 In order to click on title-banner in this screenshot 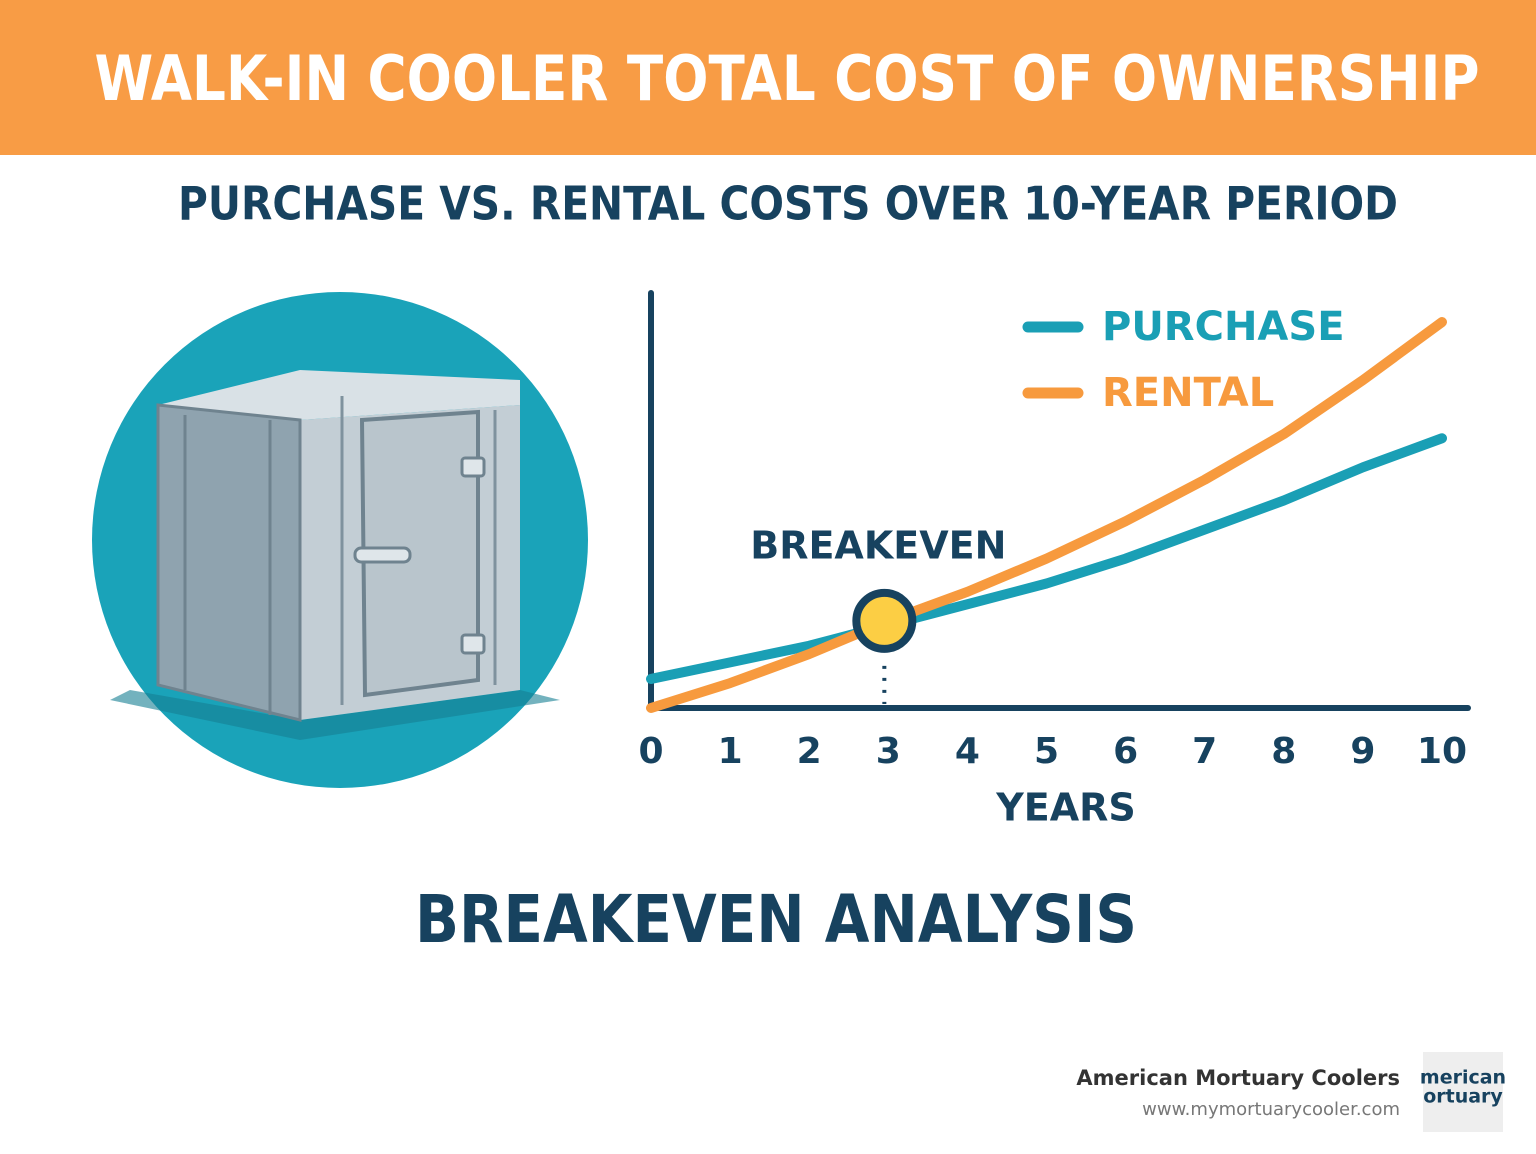, I will do `click(768, 77)`.